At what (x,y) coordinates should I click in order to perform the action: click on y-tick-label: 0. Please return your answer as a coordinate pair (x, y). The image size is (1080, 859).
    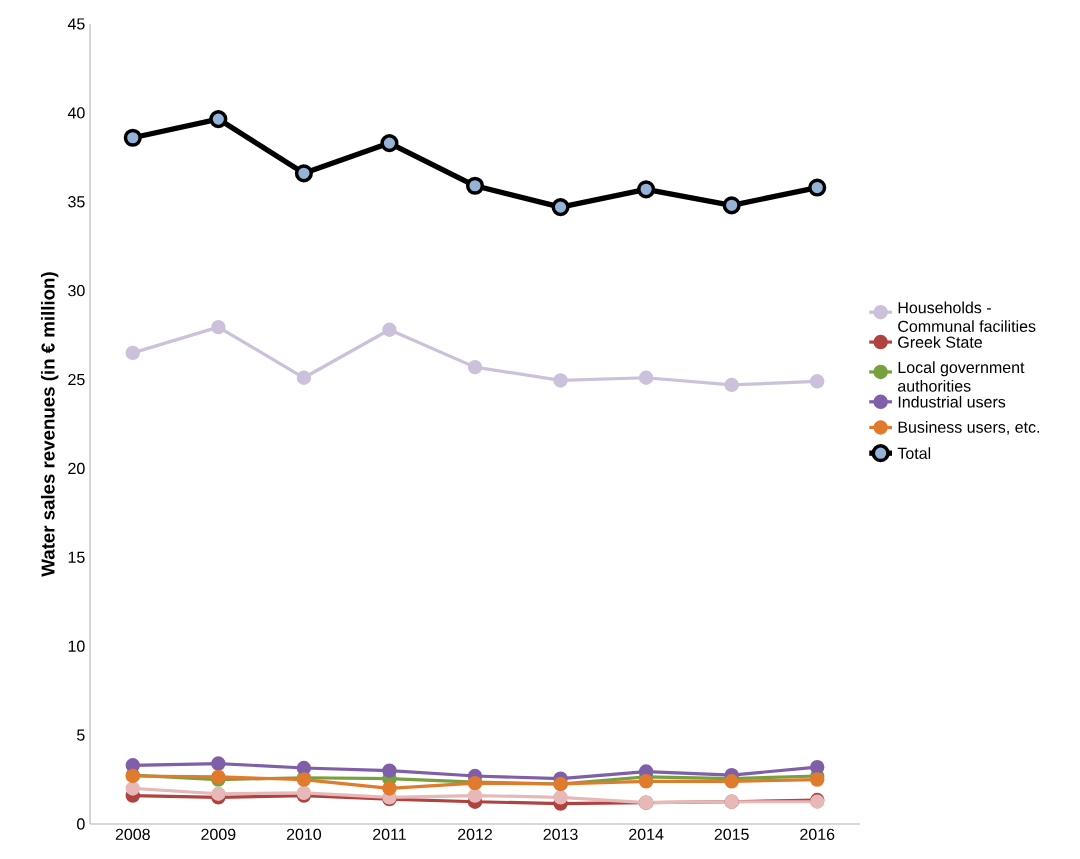
    Looking at the image, I should click on (81, 824).